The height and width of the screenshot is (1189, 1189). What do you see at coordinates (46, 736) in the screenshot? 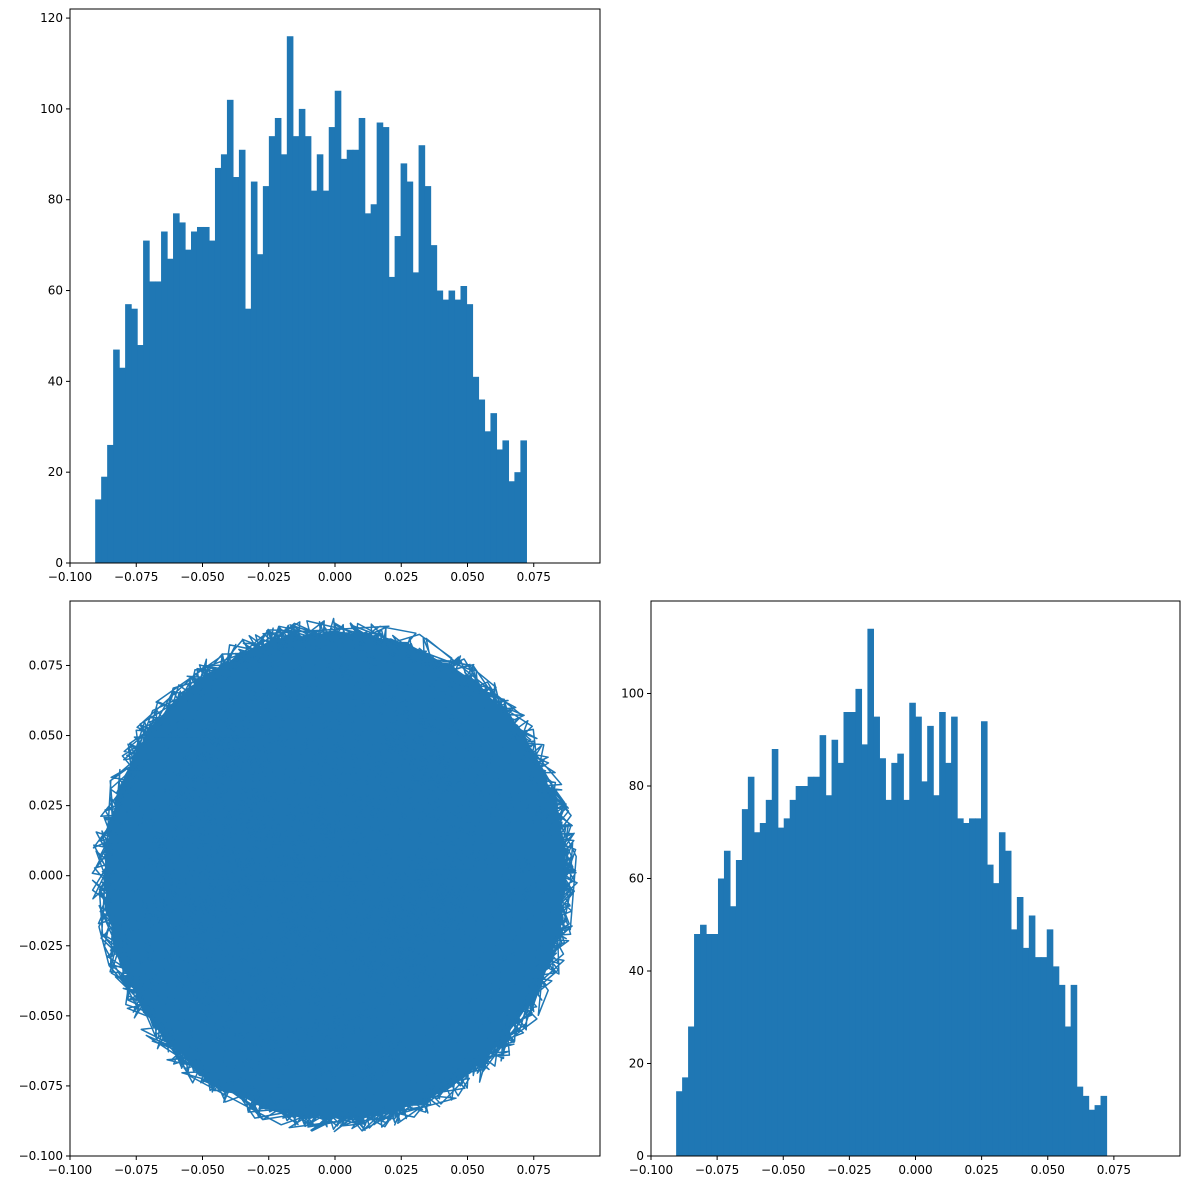
I see `y-tick-label: 0.050` at bounding box center [46, 736].